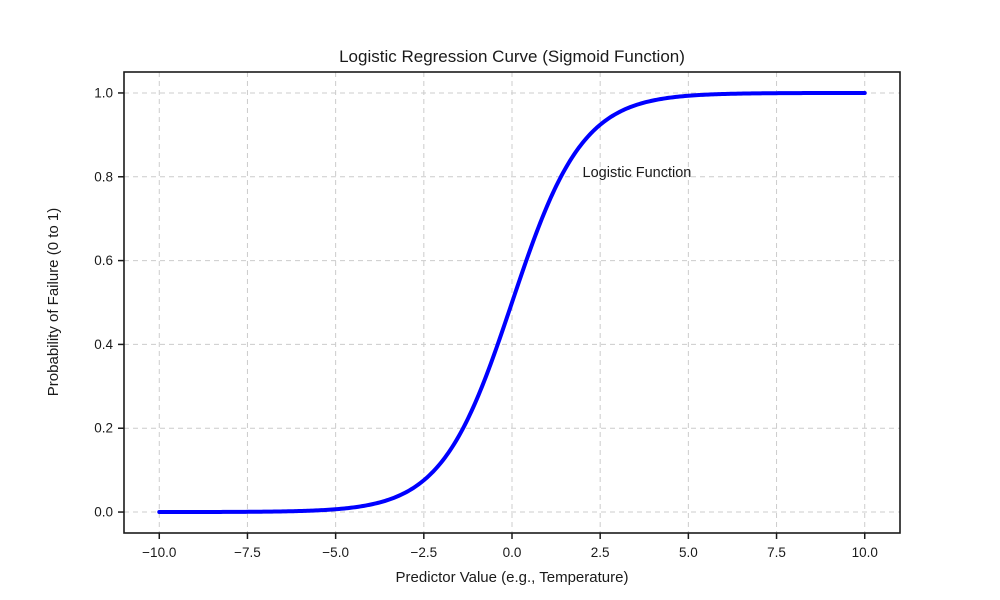 This screenshot has width=1000, height=600. I want to click on x-tick-label: −2.5, so click(423, 552).